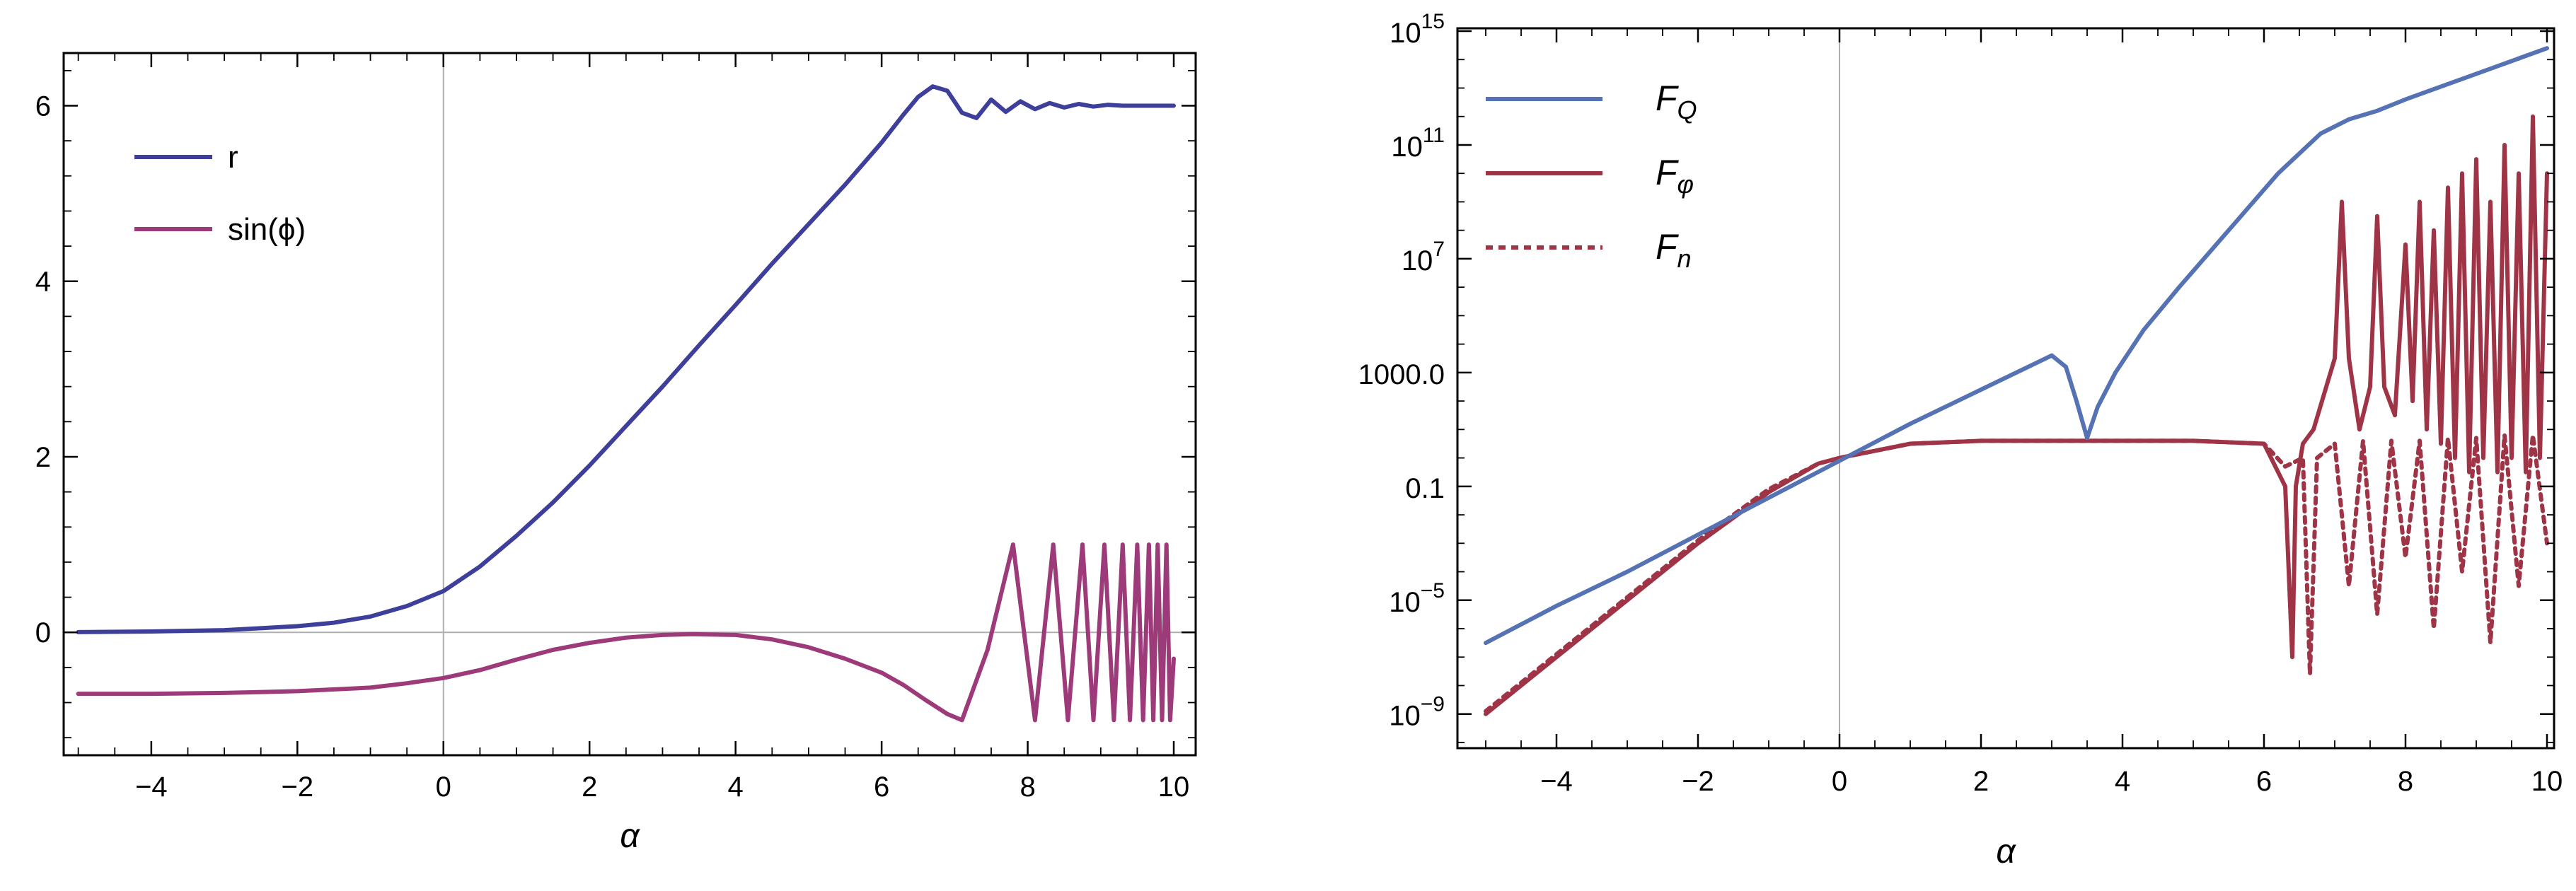 The image size is (2576, 891). I want to click on right-x-tick-label: 10, so click(2547, 782).